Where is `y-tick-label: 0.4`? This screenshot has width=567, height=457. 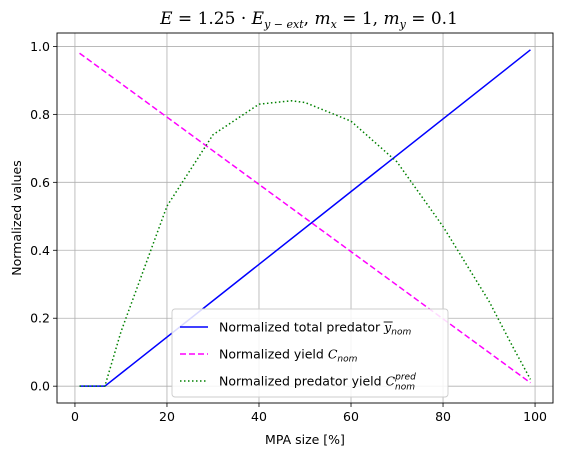 y-tick-label: 0.4 is located at coordinates (40, 250).